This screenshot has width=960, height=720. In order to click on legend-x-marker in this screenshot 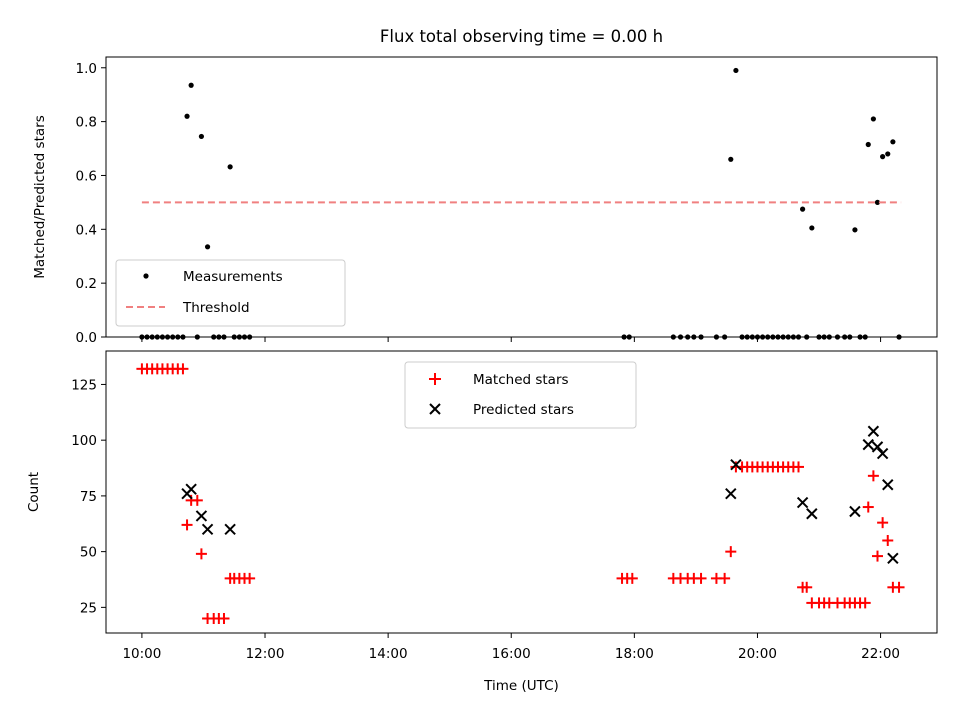, I will do `click(435, 409)`.